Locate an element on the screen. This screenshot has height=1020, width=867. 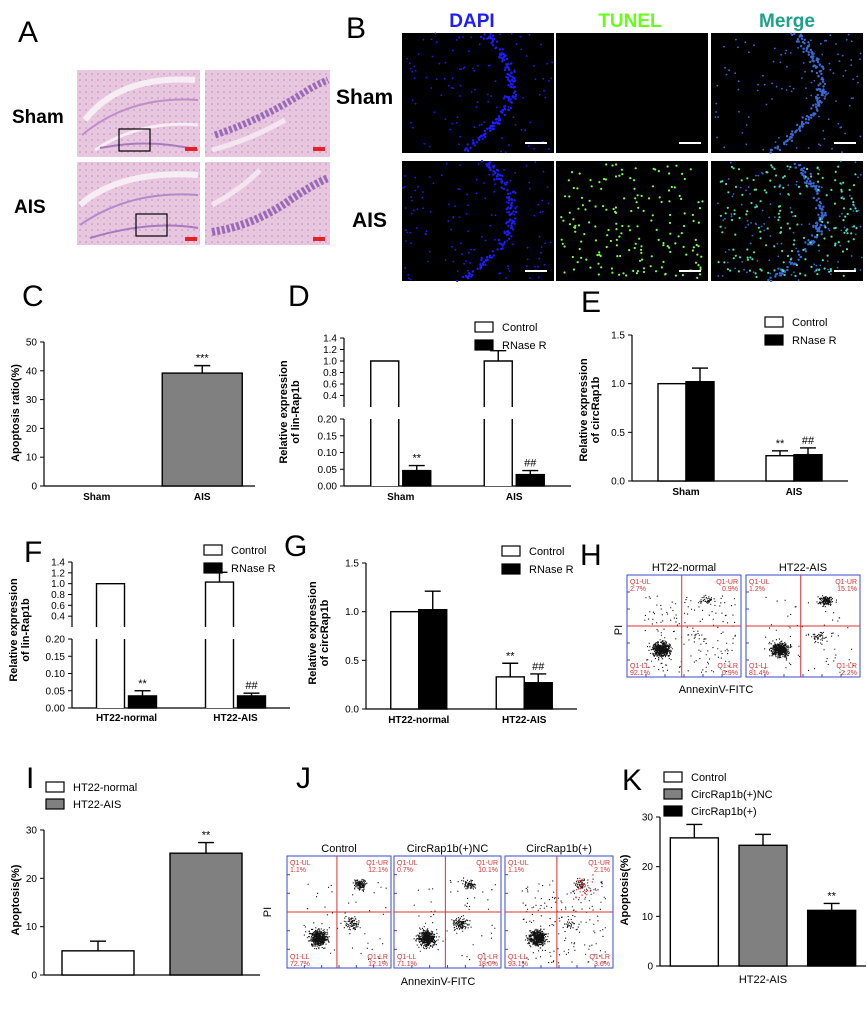
x-axis-title: HT22-AIS is located at coordinates (763, 980).